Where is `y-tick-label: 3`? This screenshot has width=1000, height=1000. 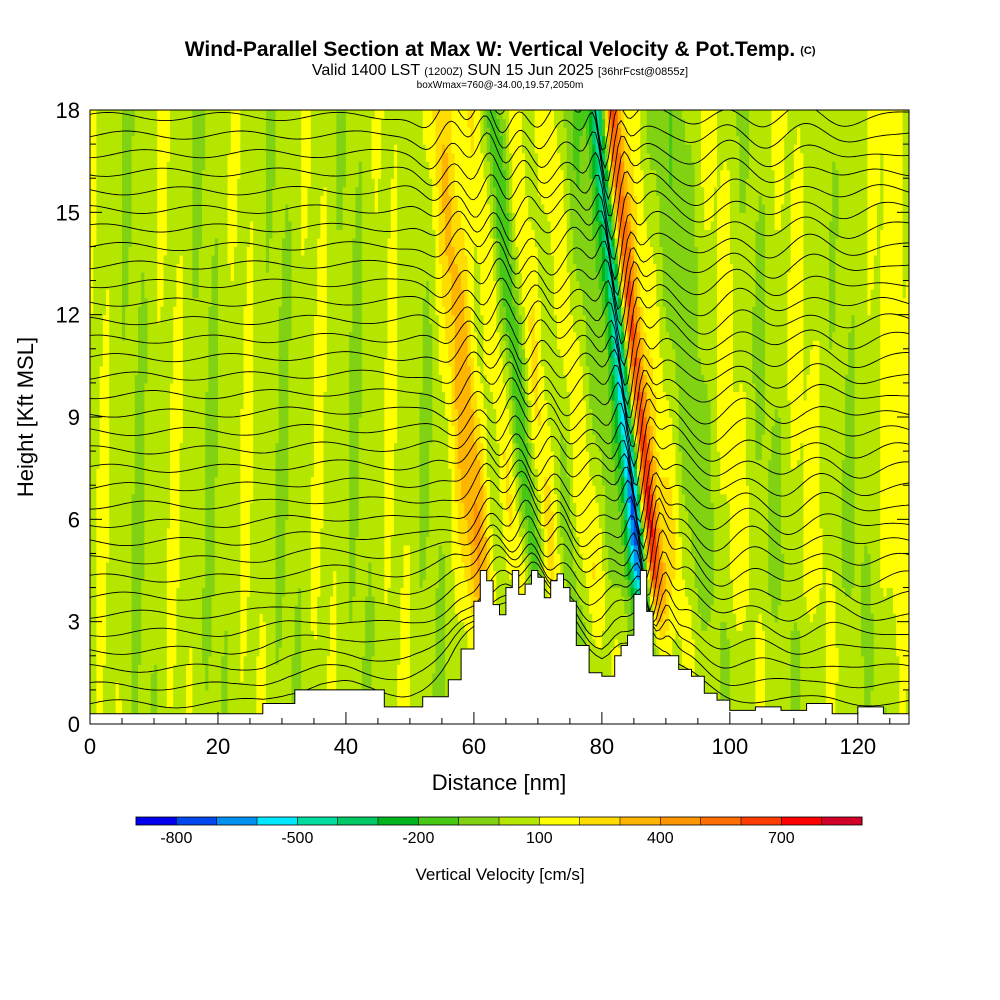
y-tick-label: 3 is located at coordinates (74, 622).